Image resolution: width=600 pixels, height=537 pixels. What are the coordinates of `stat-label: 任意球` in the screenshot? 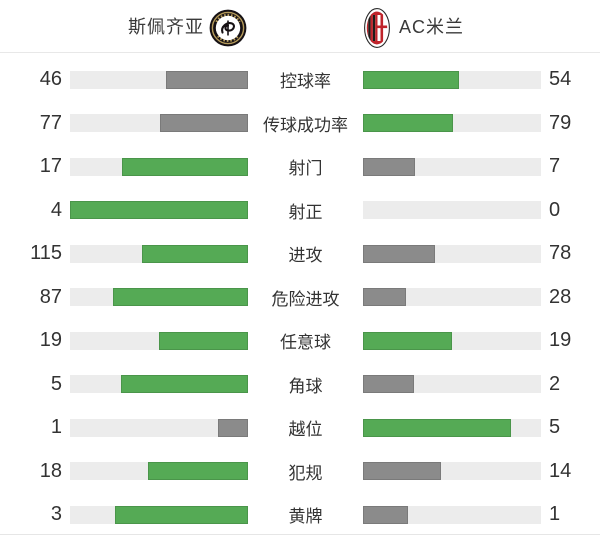 It's located at (305, 343).